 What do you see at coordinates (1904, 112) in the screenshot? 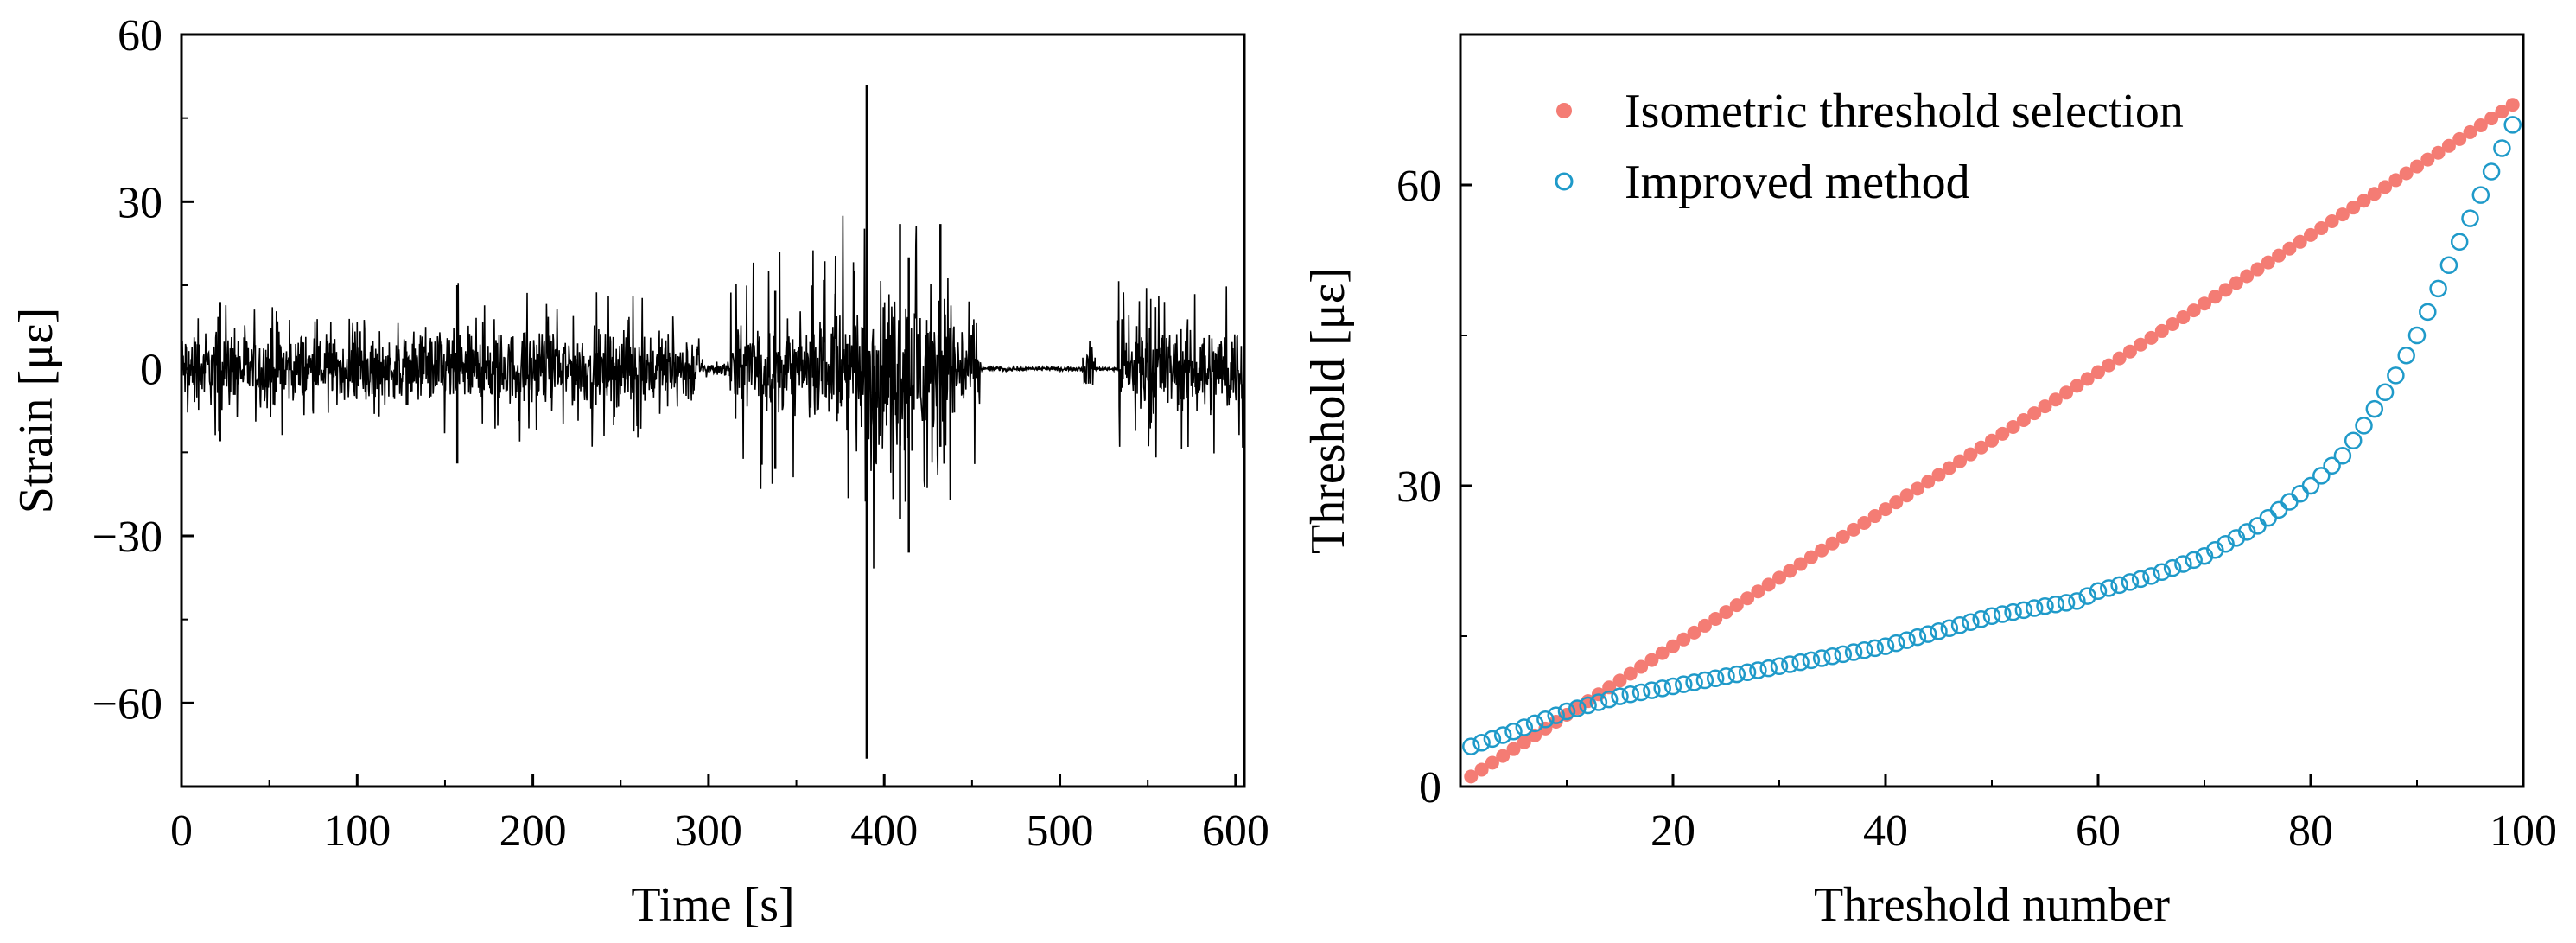
I see `legend-label-isometric: Isometric threshold selection` at bounding box center [1904, 112].